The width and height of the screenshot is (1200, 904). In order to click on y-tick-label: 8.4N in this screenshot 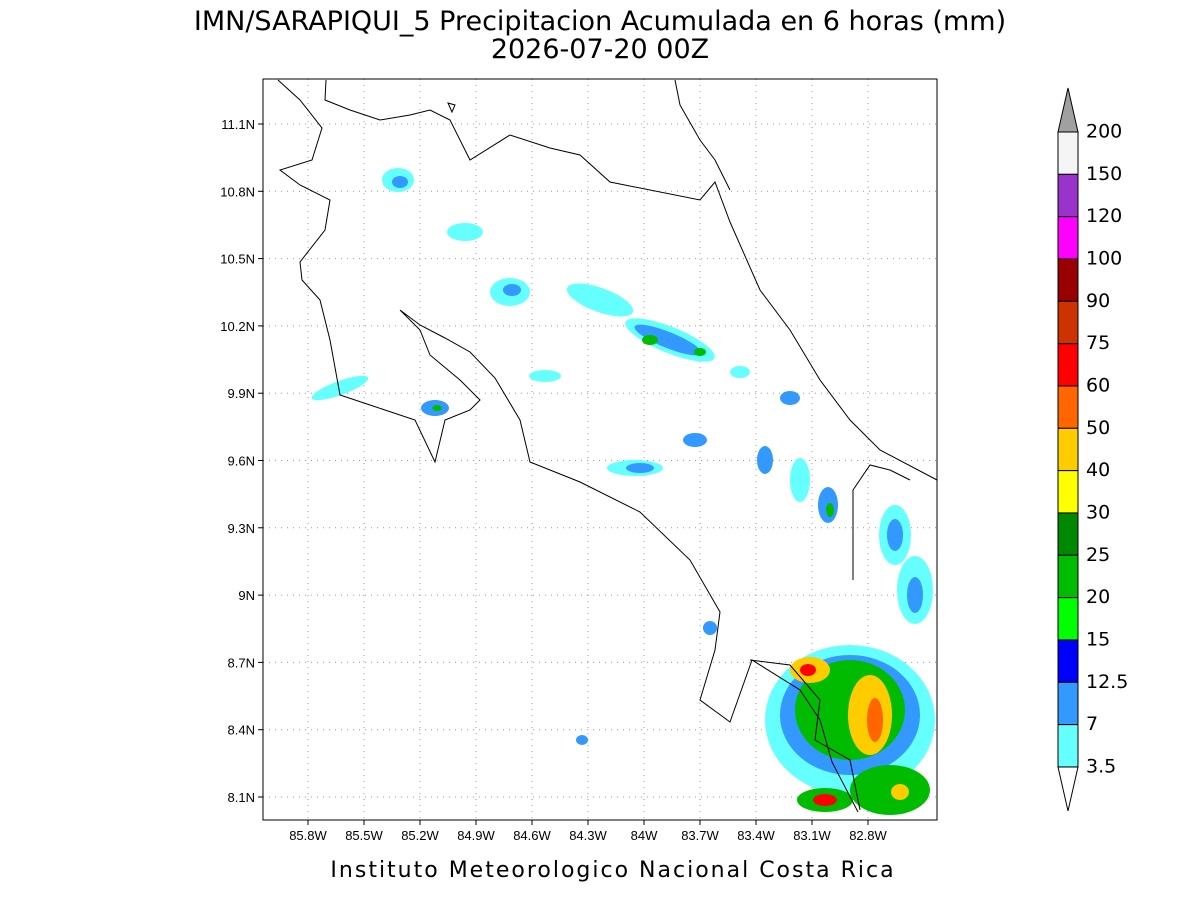, I will do `click(241, 730)`.